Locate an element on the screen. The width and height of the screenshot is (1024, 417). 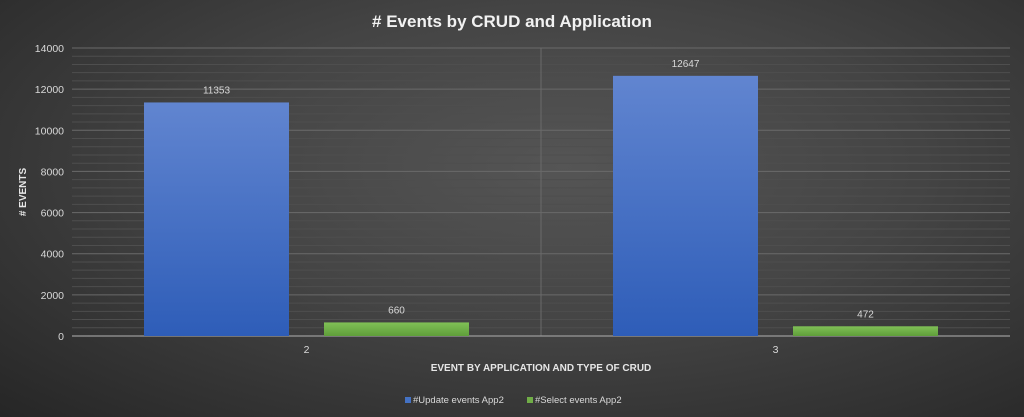
legend-swatch-select is located at coordinates (530, 400).